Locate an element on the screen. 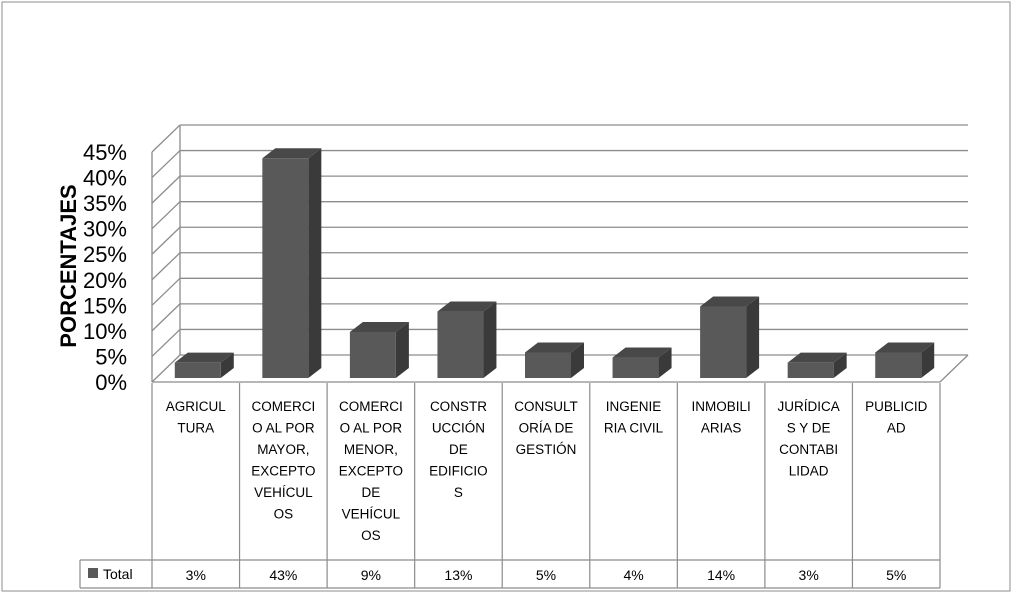 The height and width of the screenshot is (600, 1014). x-tick-label: CONSULT is located at coordinates (546, 406).